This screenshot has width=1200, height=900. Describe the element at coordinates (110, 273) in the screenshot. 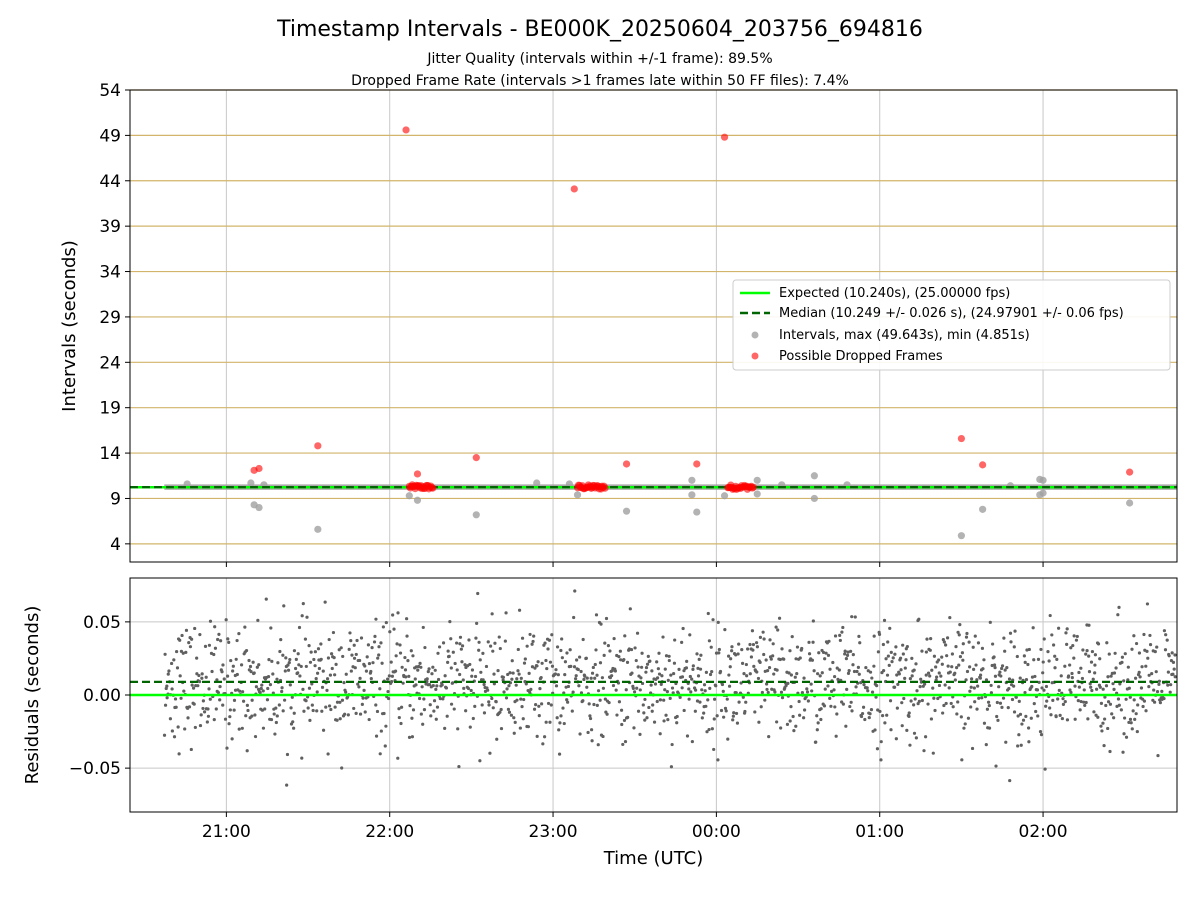

I see `intervals-y-tick-label: 34` at that location.